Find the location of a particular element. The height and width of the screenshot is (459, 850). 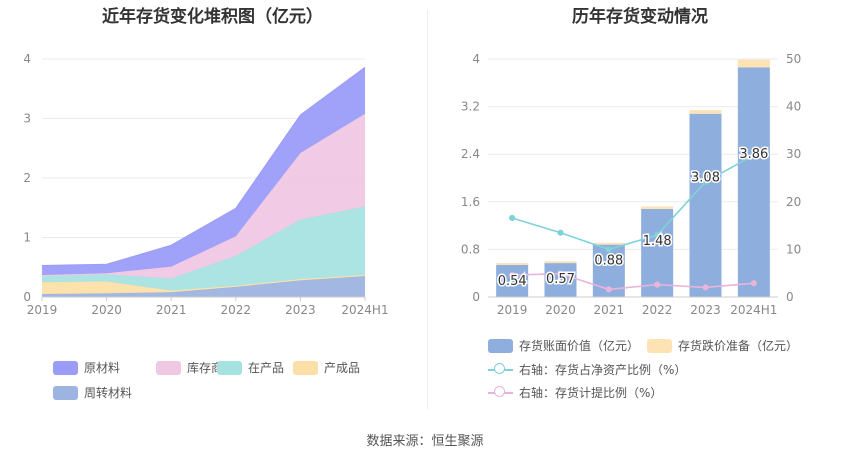

line-右轴：存货占净资产比例（%） is located at coordinates (633, 202).